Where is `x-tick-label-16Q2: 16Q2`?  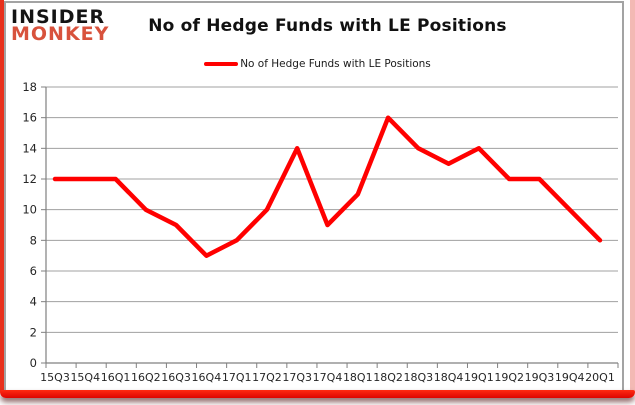 x-tick-label-16Q2: 16Q2 is located at coordinates (146, 377).